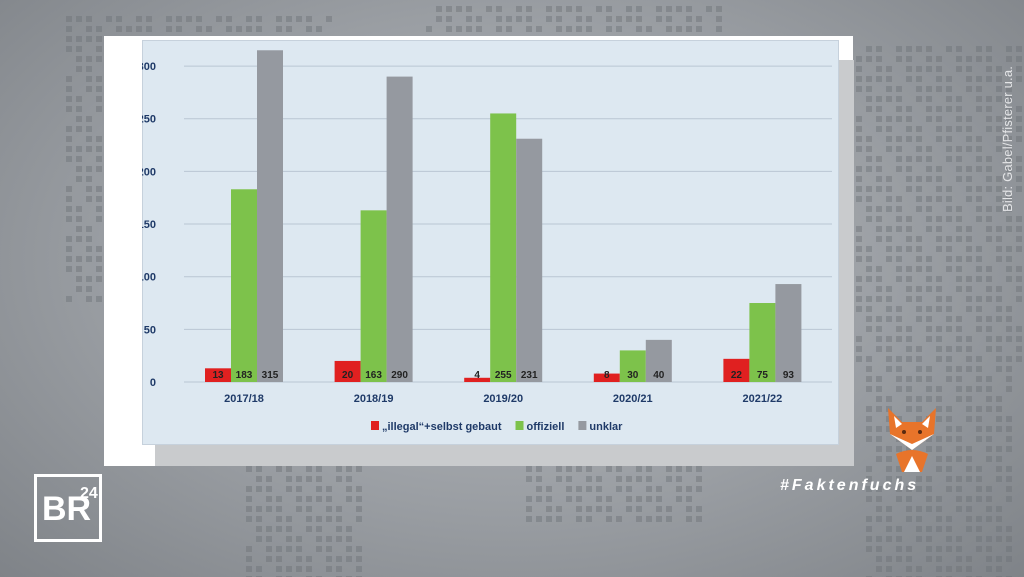 This screenshot has height=577, width=1024. What do you see at coordinates (270, 375) in the screenshot?
I see `bar-value-label: 315` at bounding box center [270, 375].